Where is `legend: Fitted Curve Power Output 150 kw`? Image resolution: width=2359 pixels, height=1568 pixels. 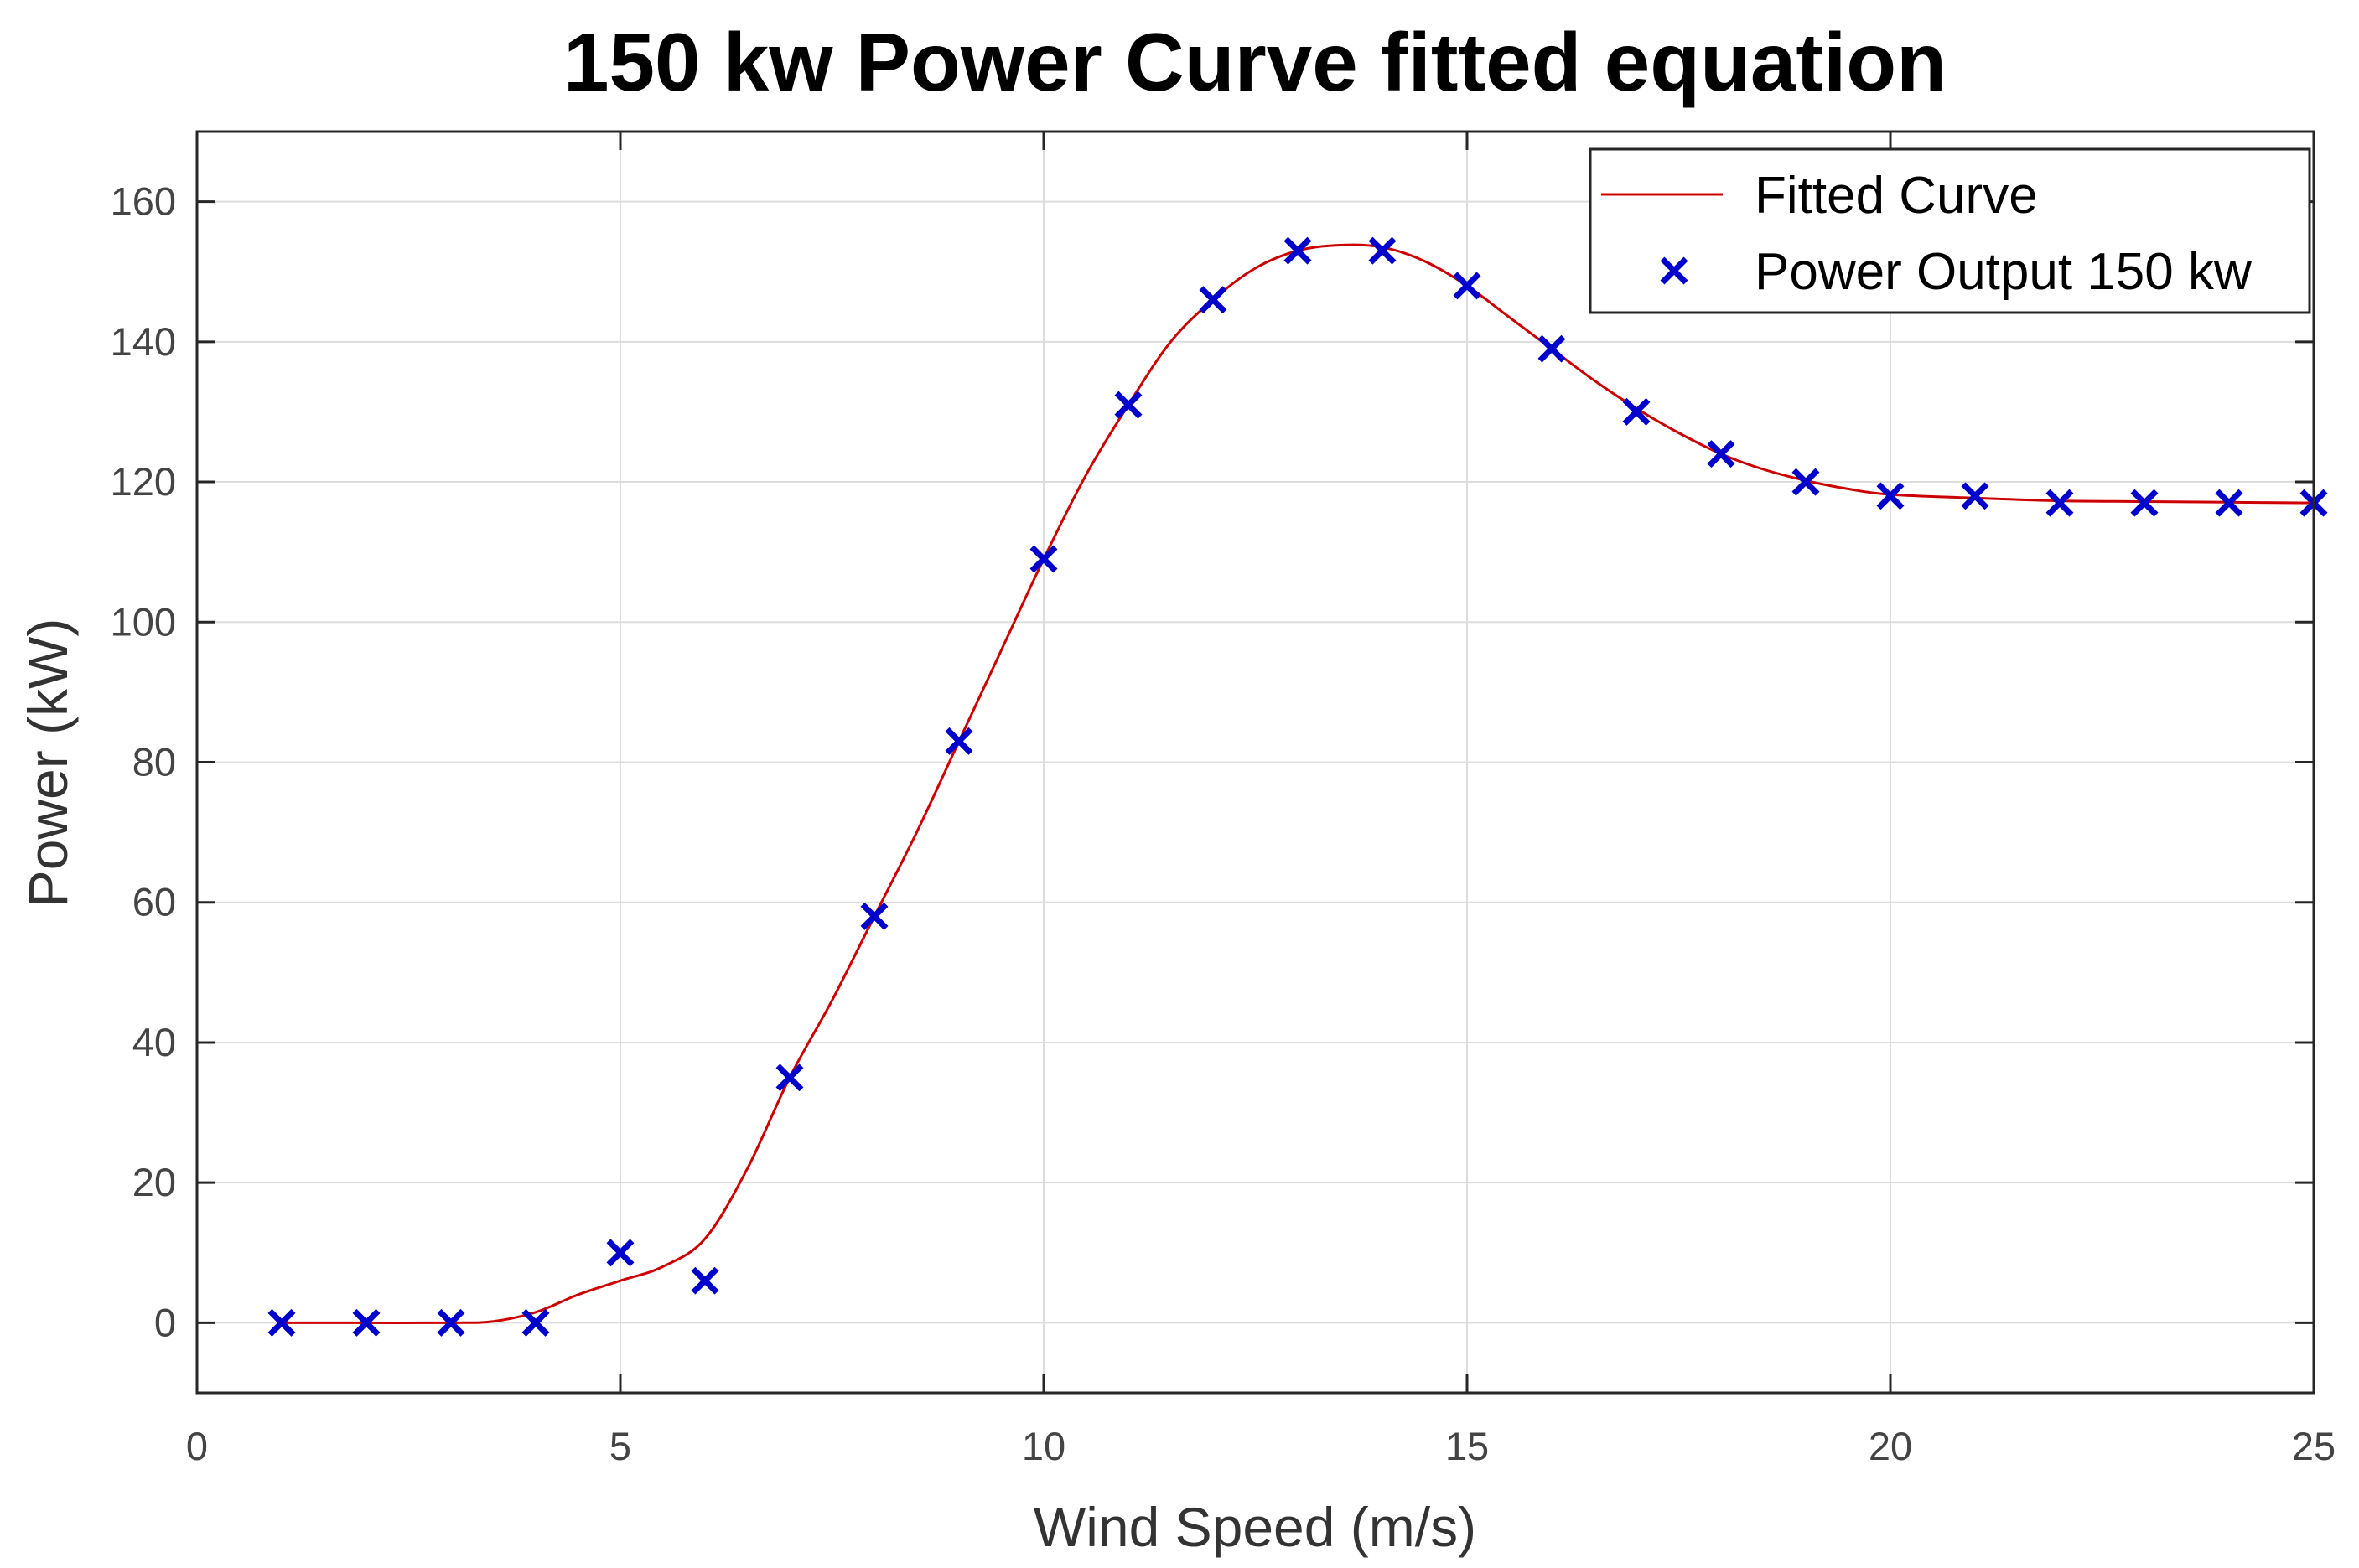
legend: Fitted Curve Power Output 150 kw is located at coordinates (1950, 230).